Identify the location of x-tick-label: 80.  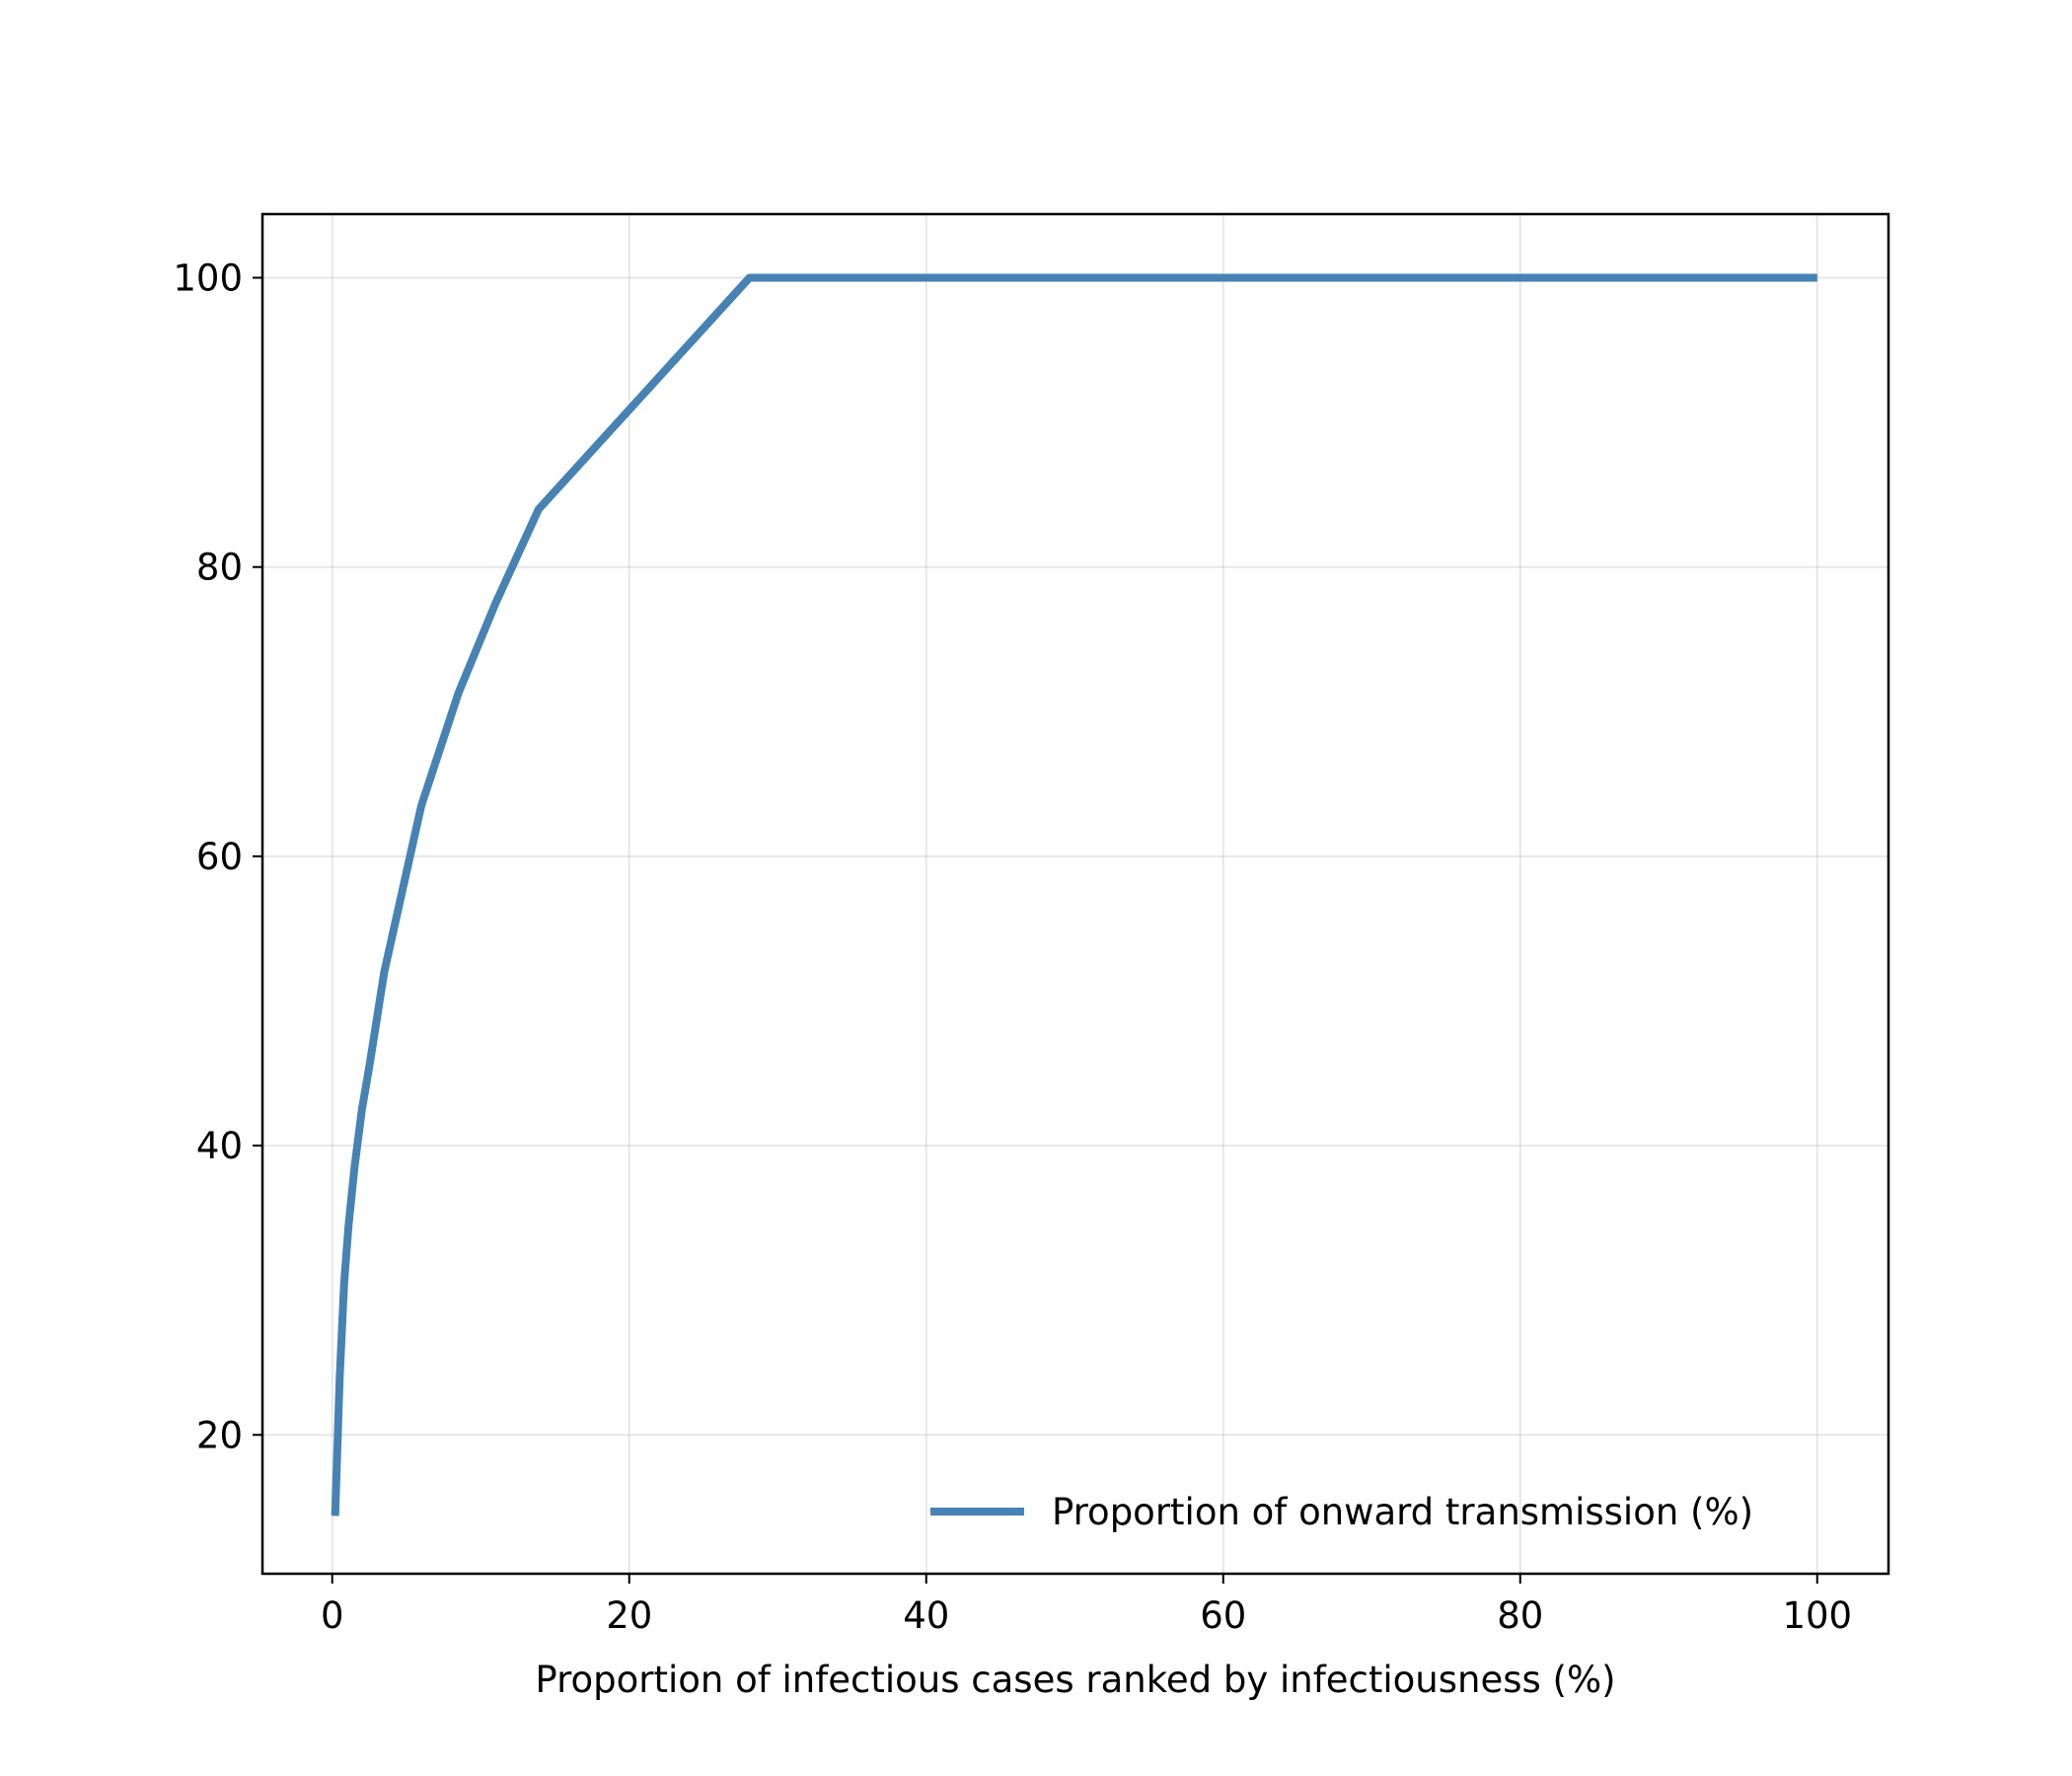
(1520, 1616).